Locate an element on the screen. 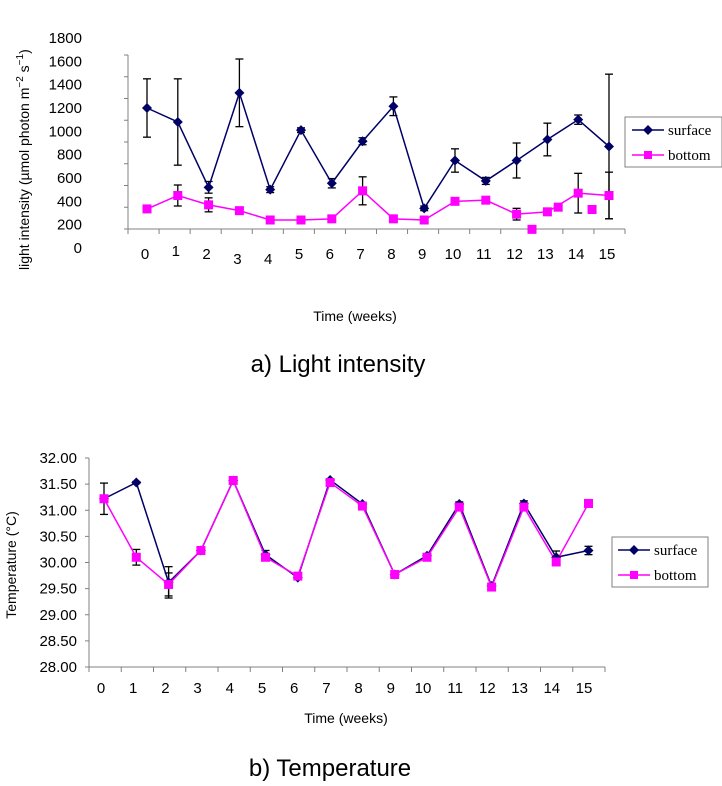 The width and height of the screenshot is (722, 786). y-tick-label: 600 is located at coordinates (69, 178).